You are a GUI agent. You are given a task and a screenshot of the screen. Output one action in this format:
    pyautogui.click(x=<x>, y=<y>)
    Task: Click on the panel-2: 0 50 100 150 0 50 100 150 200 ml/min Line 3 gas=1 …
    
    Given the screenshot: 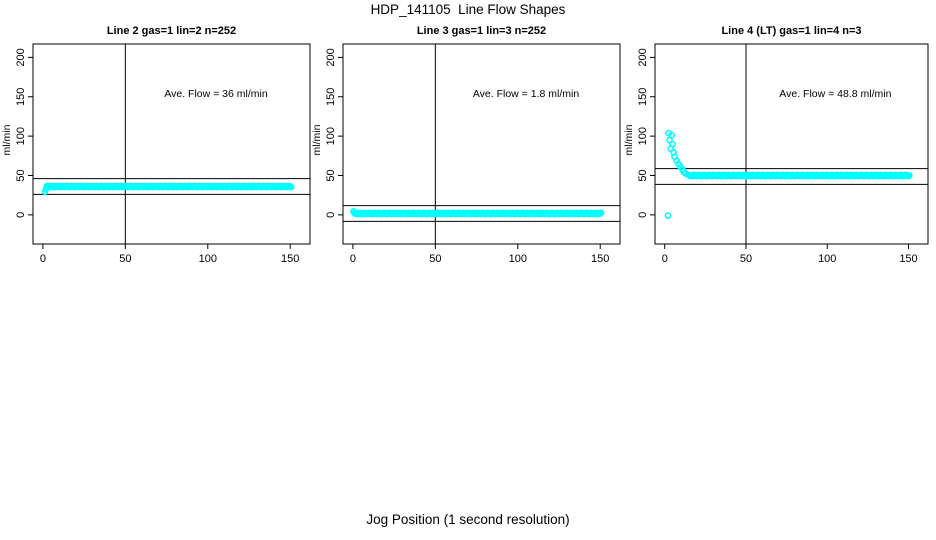 What is the action you would take?
    pyautogui.click(x=466, y=145)
    